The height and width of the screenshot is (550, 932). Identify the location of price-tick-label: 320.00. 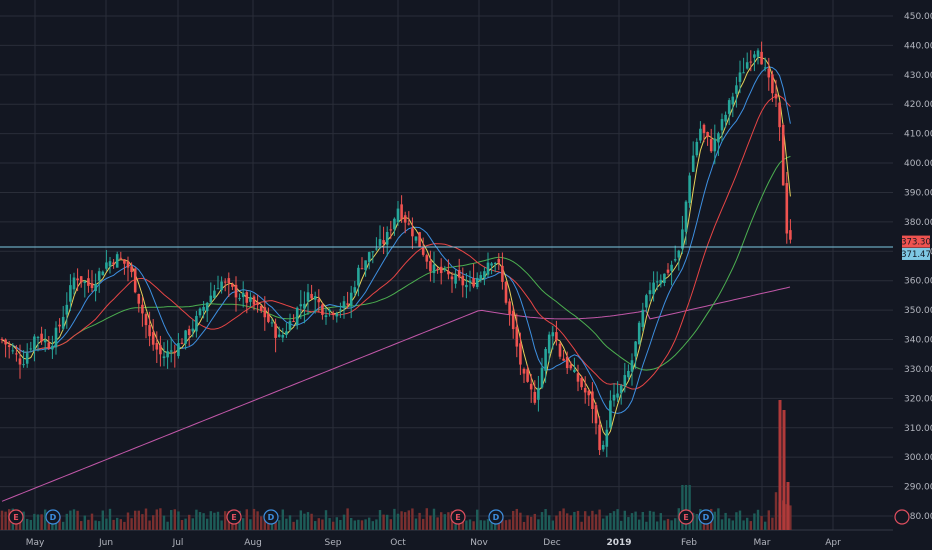
(918, 399).